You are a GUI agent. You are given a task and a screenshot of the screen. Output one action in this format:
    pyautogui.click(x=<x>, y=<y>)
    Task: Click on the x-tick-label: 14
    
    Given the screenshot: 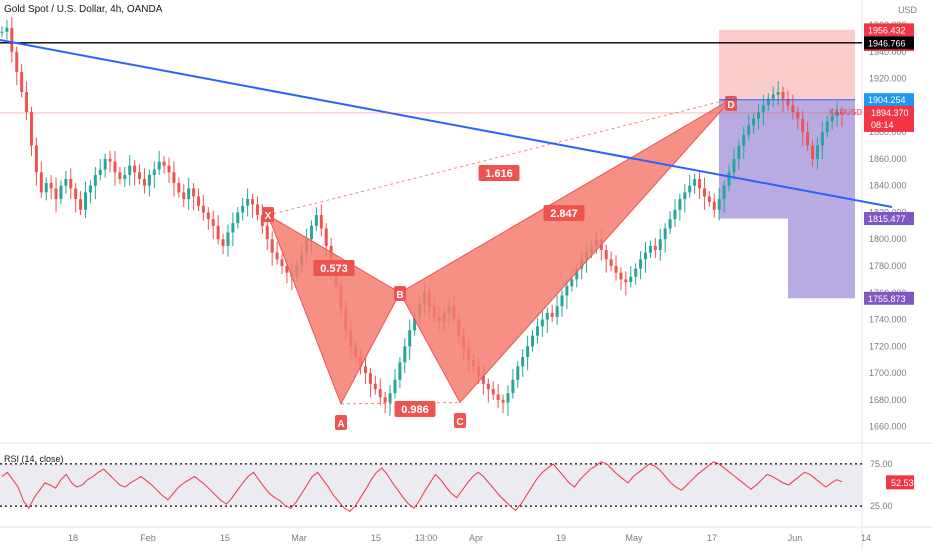 What is the action you would take?
    pyautogui.click(x=866, y=538)
    